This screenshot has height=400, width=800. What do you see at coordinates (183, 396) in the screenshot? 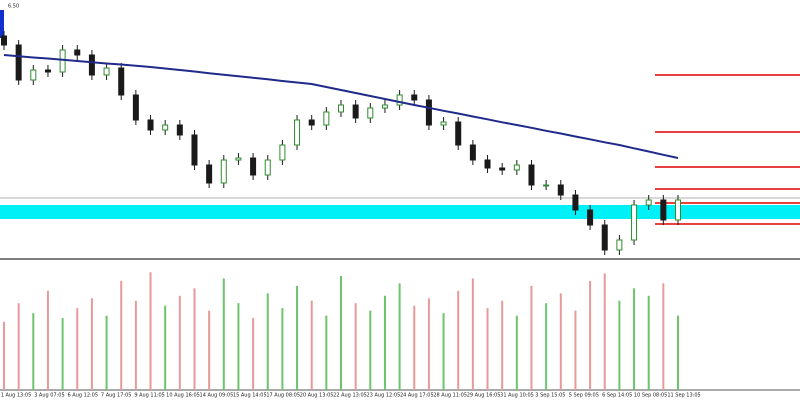
I see `x-tick-label: 10 Aug 16:05` at bounding box center [183, 396].